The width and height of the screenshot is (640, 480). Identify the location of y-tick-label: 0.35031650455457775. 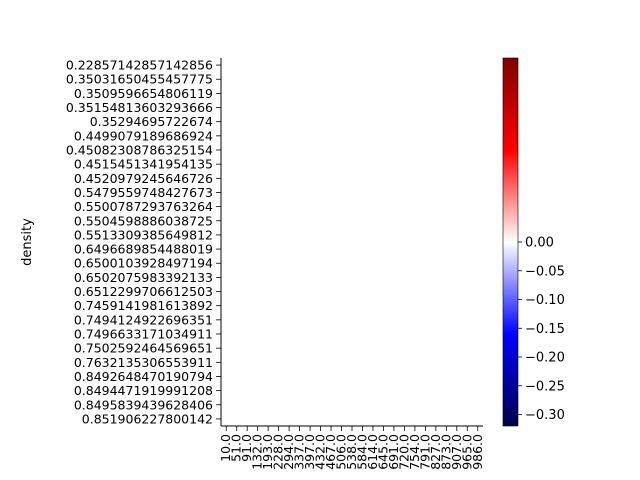
(139, 79).